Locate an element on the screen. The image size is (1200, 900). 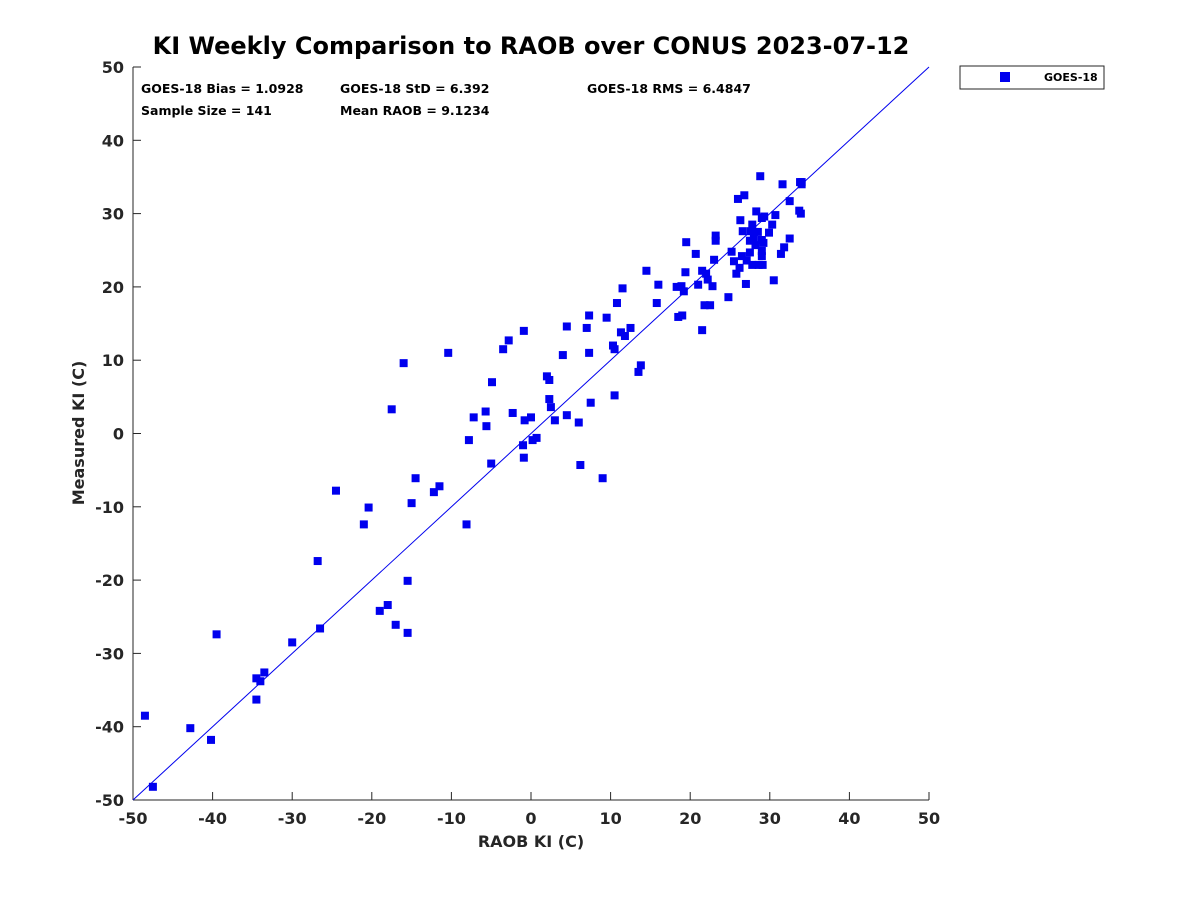
y-tick-label: -50 is located at coordinates (109, 800).